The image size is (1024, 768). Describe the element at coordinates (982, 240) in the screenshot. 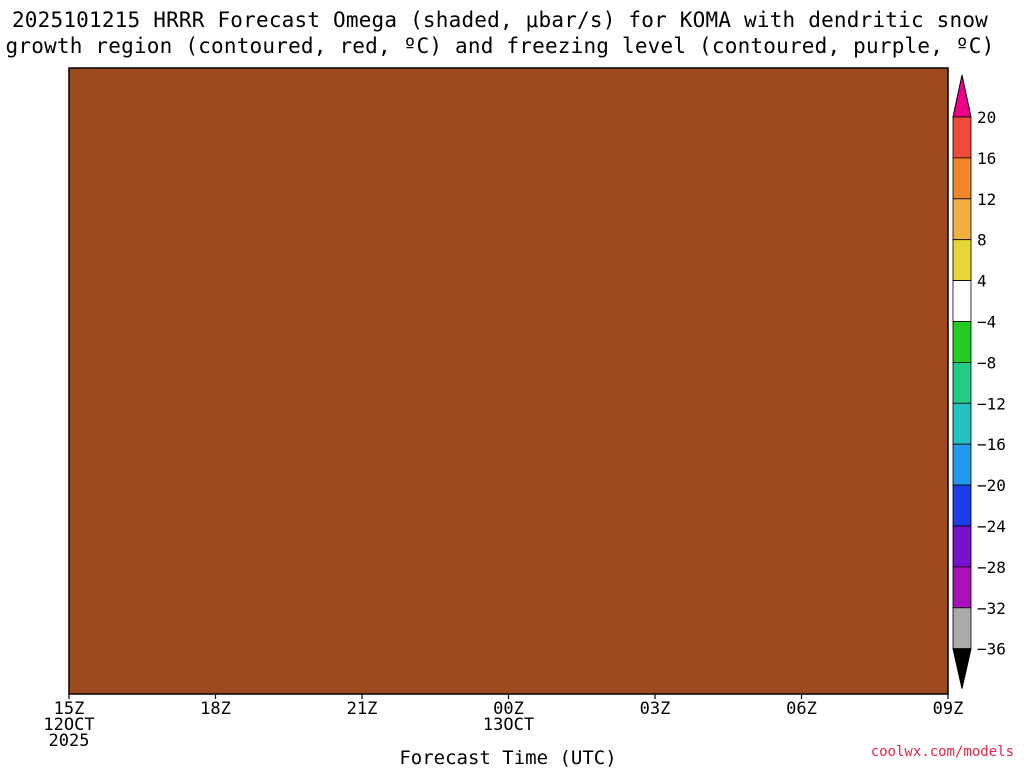

I see `colorbar-label-3: 8` at that location.